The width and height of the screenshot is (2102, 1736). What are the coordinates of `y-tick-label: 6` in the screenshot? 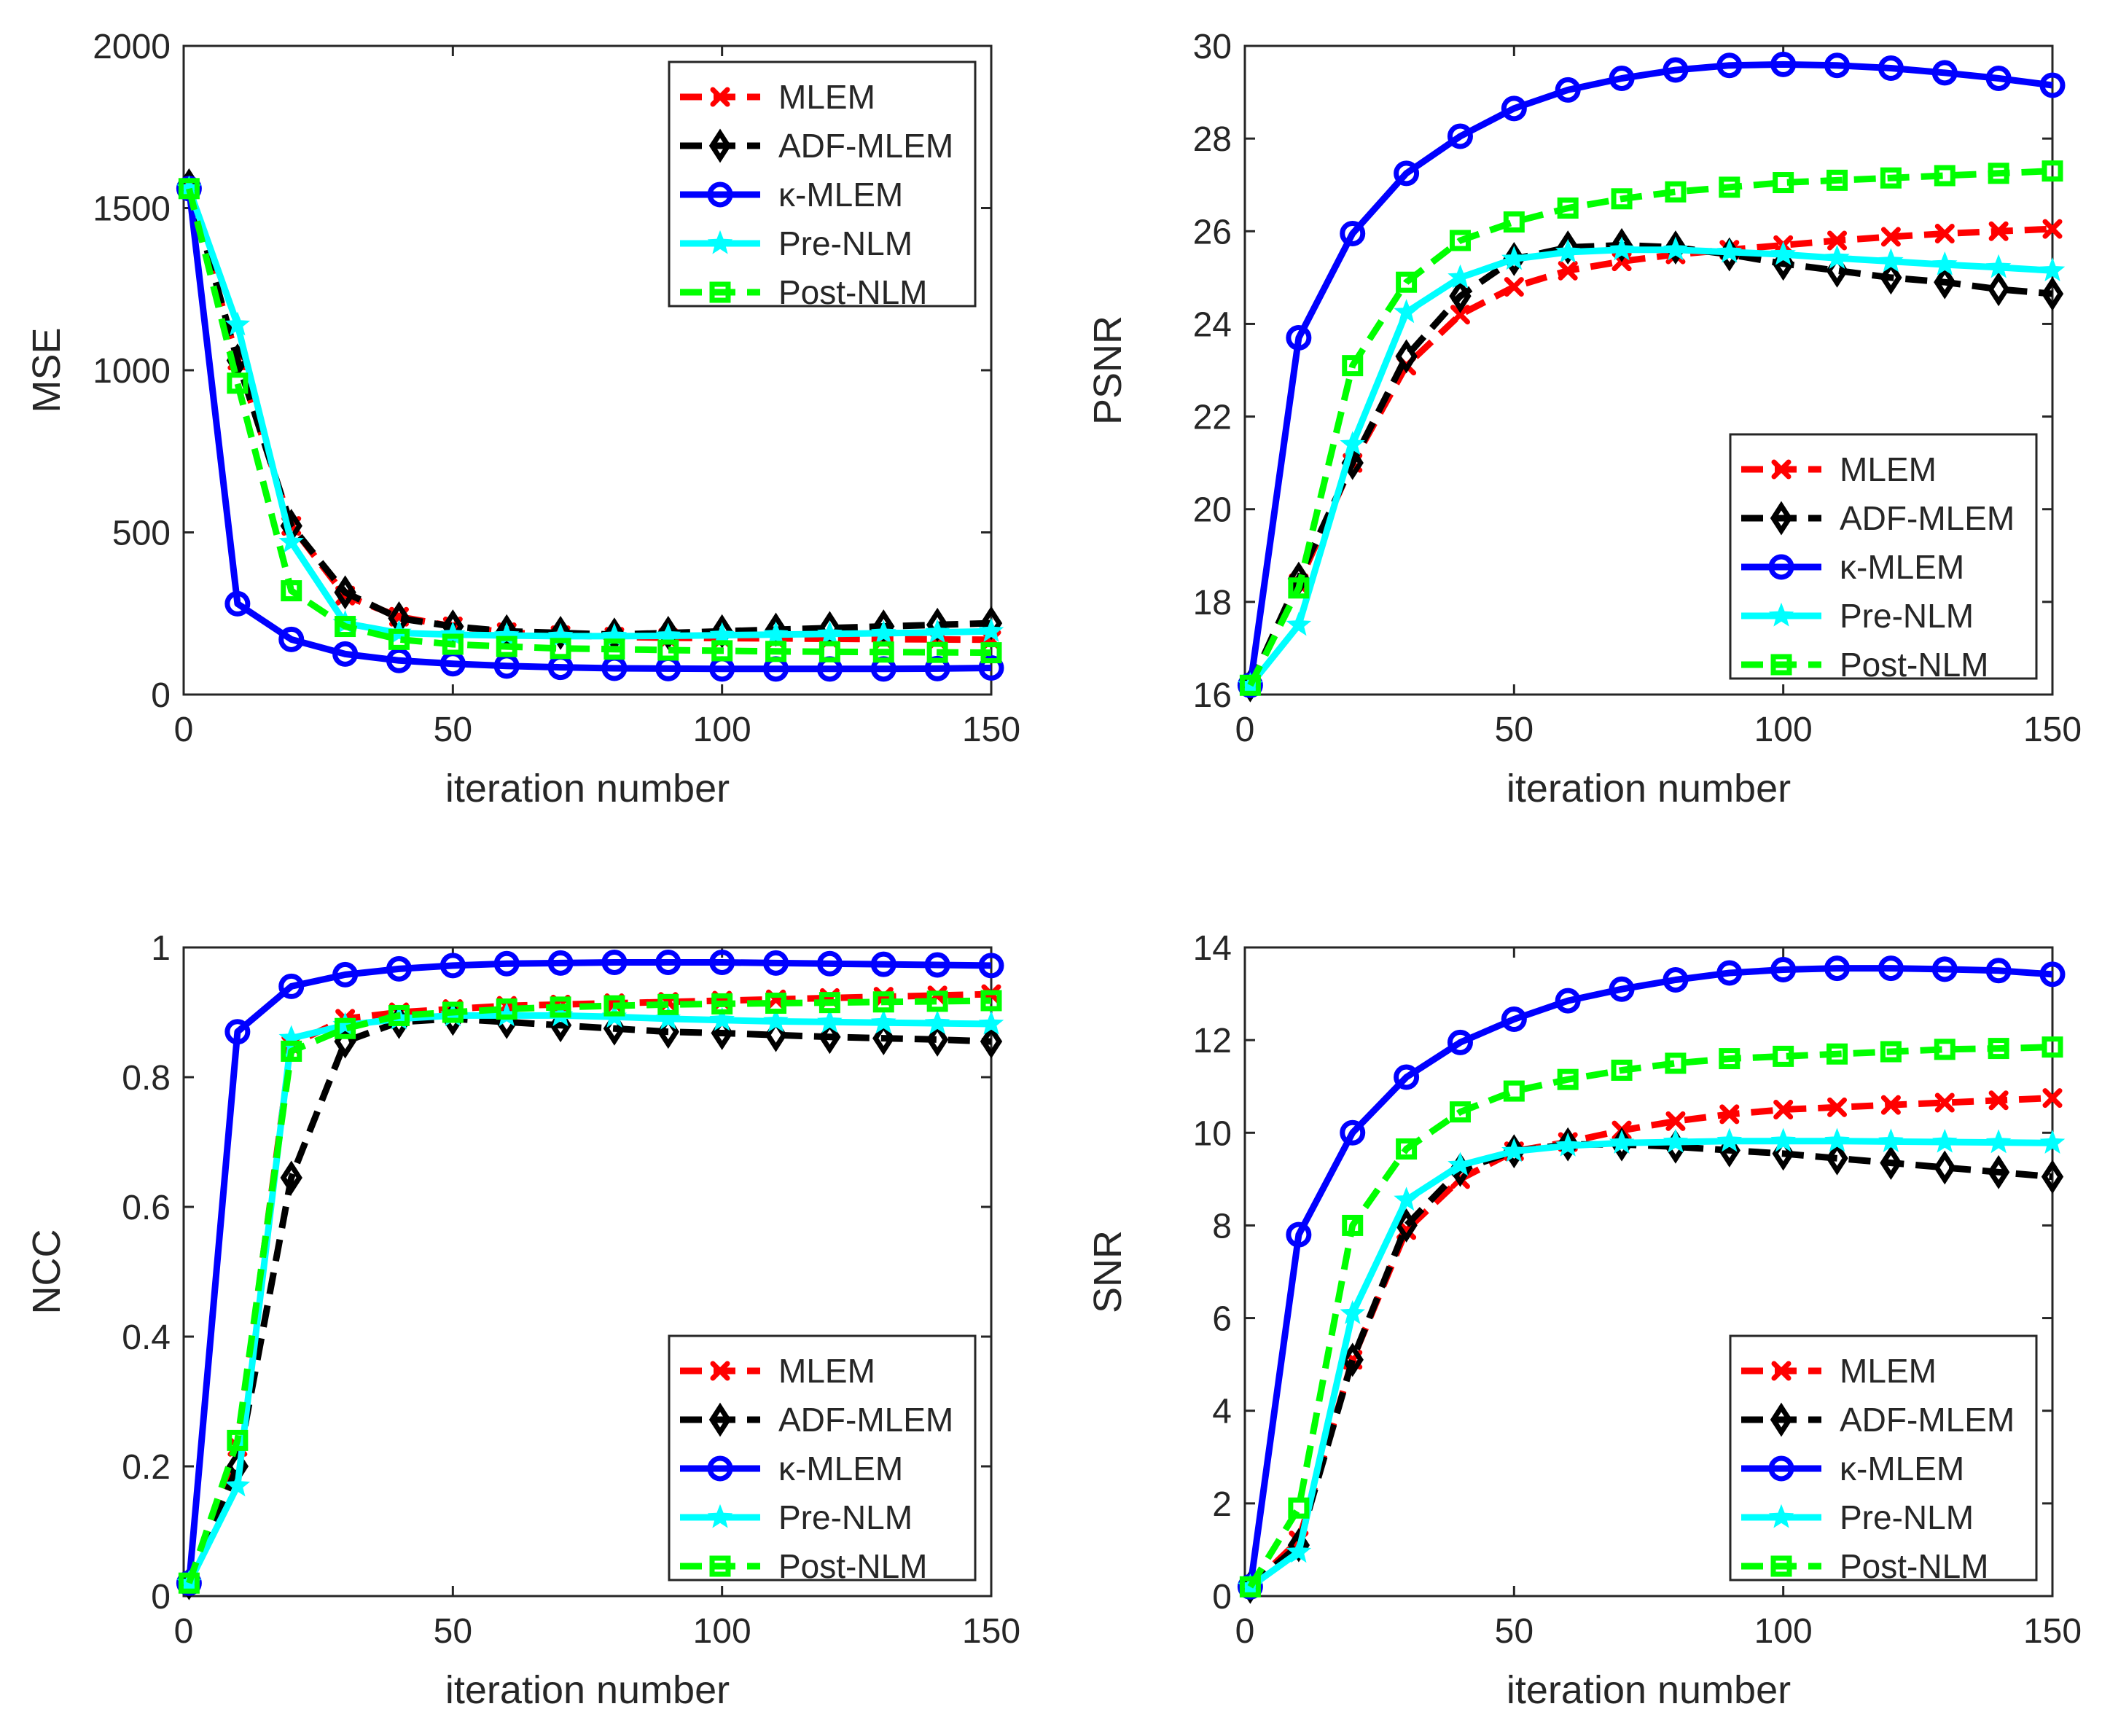 It's located at (1222, 1319).